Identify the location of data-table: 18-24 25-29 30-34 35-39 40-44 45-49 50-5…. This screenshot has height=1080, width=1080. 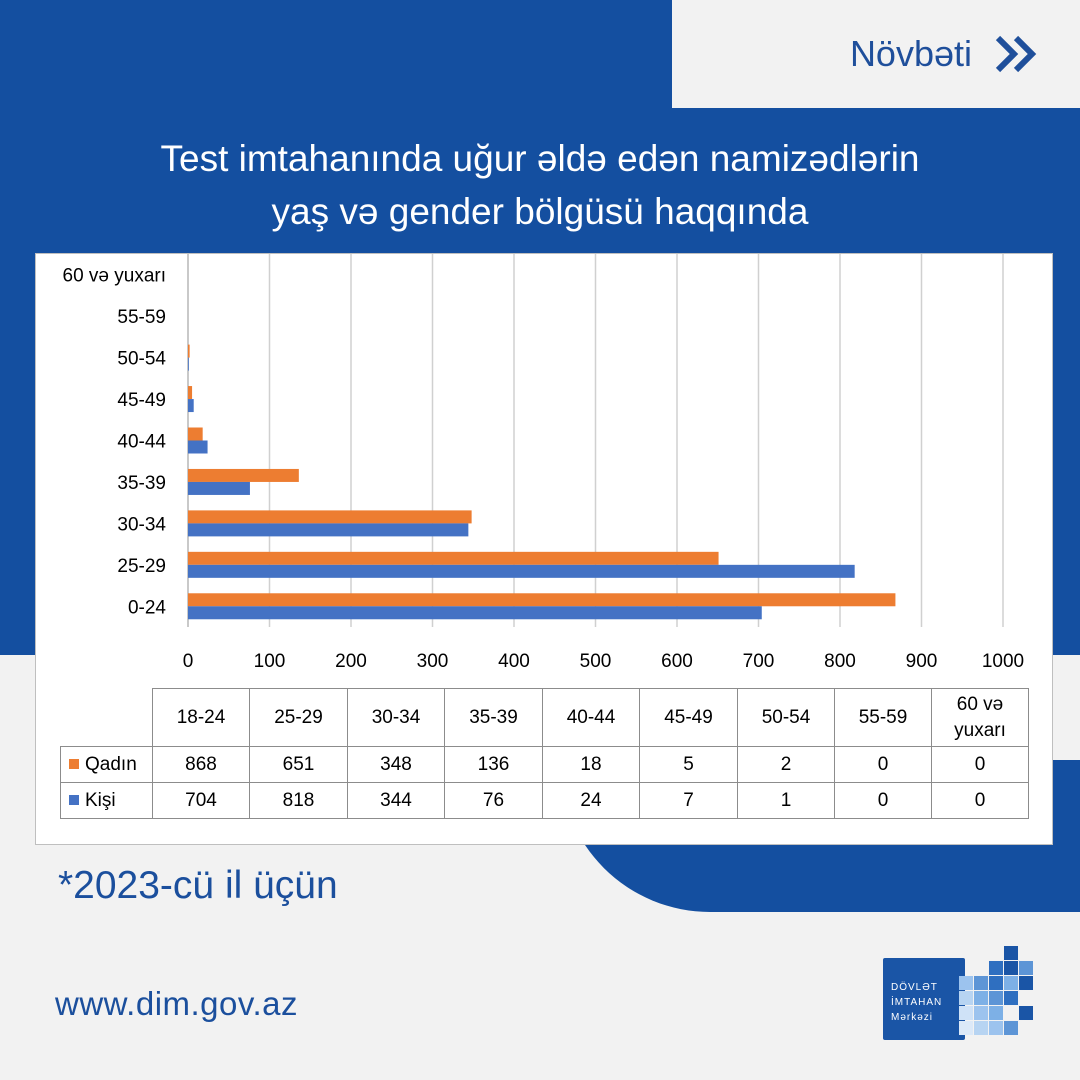
(544, 753).